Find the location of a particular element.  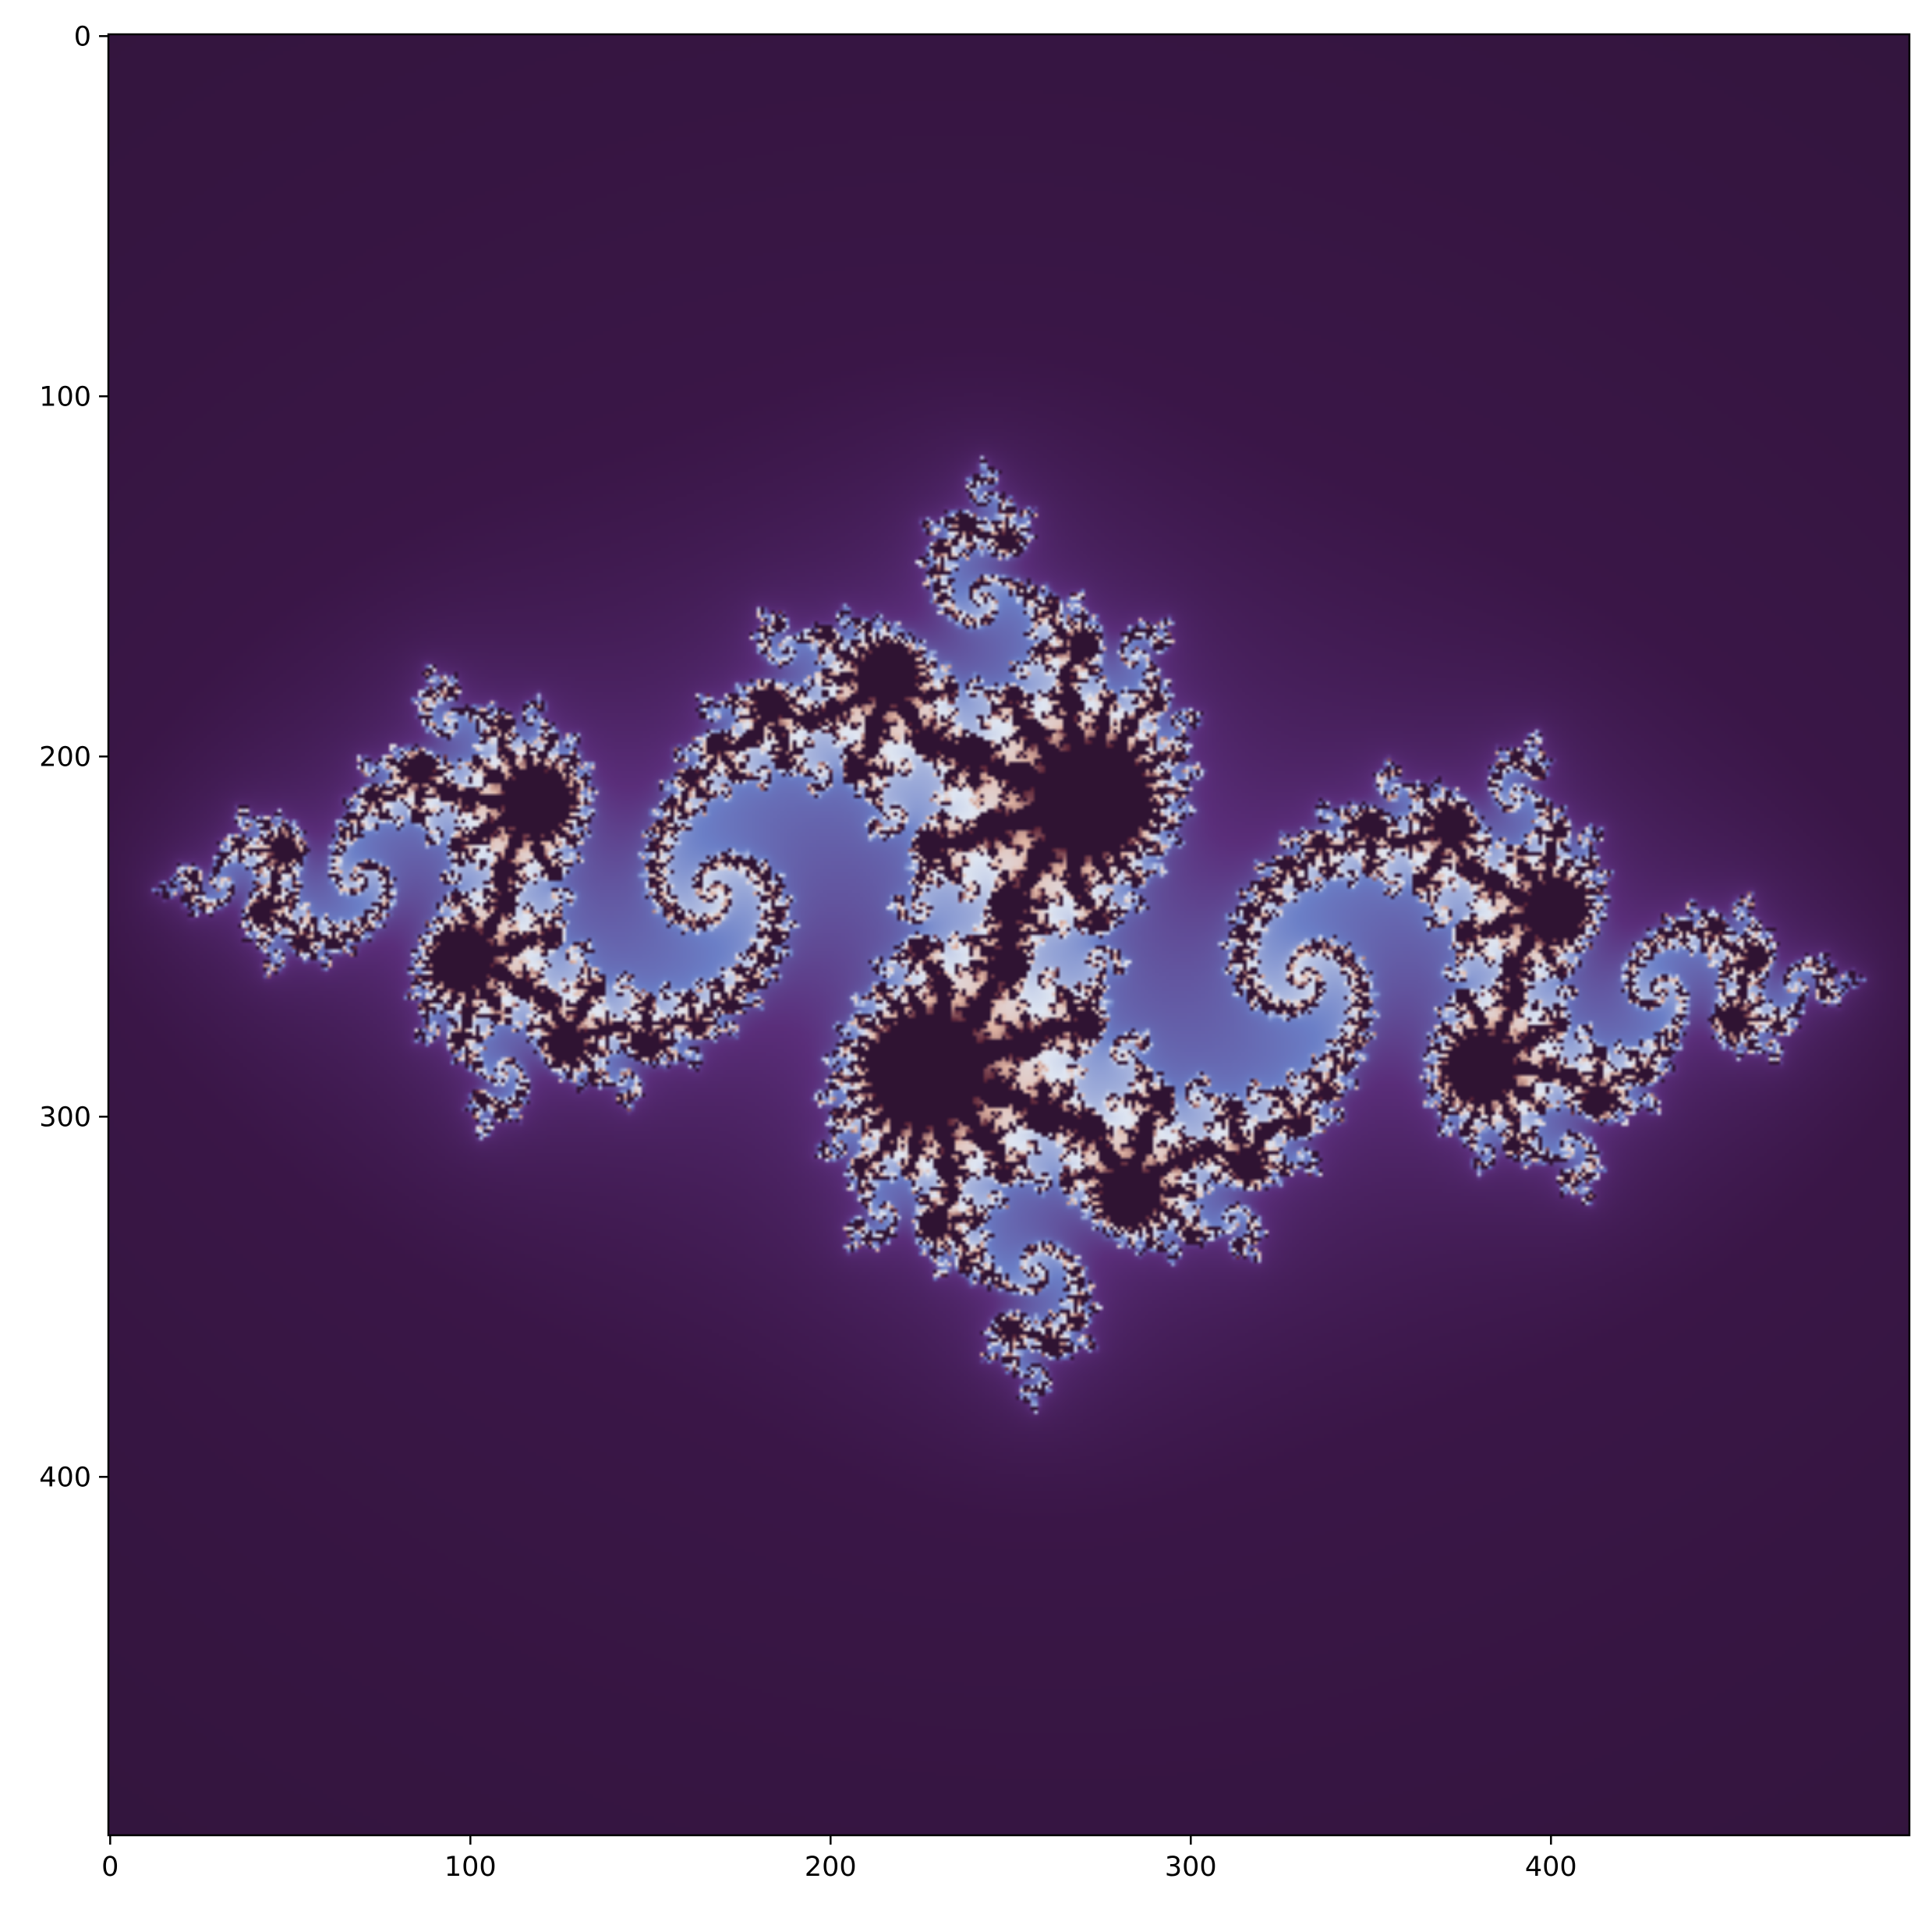

x-tick-label: 200 is located at coordinates (831, 1867).